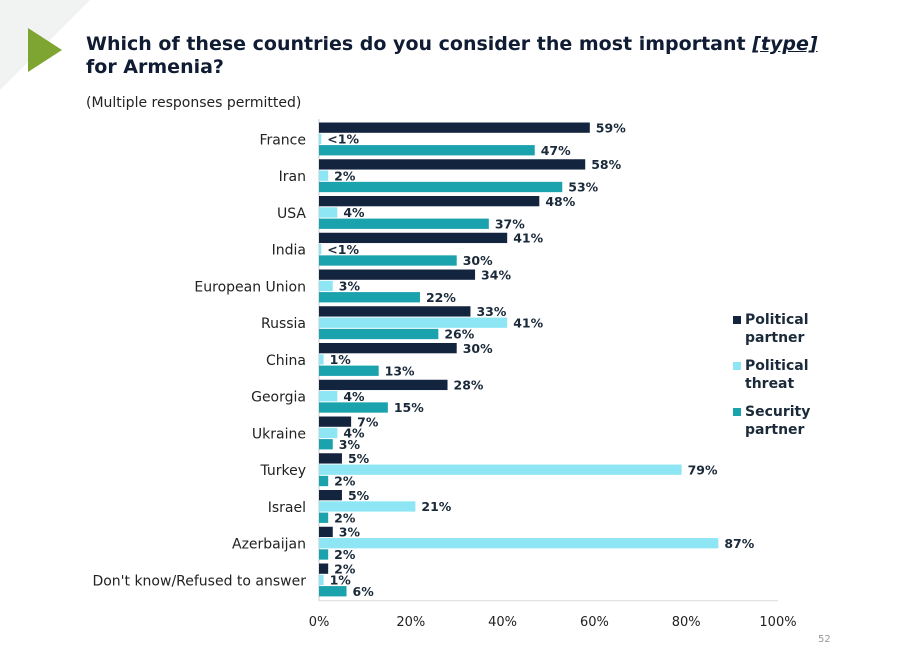 The height and width of the screenshot is (649, 900). Describe the element at coordinates (283, 324) in the screenshot. I see `category-label: Russia` at that location.